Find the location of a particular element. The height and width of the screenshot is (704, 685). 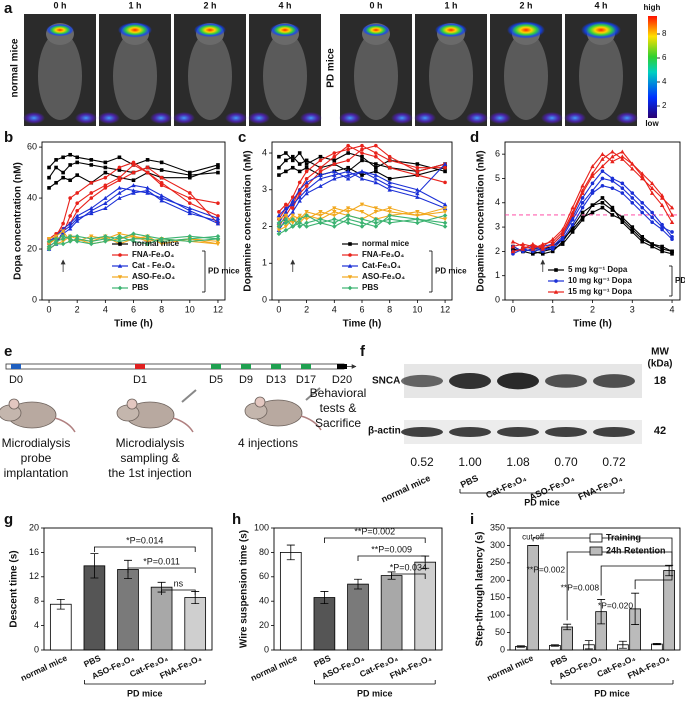

x-tick-label: 2 is located at coordinates (592, 309).